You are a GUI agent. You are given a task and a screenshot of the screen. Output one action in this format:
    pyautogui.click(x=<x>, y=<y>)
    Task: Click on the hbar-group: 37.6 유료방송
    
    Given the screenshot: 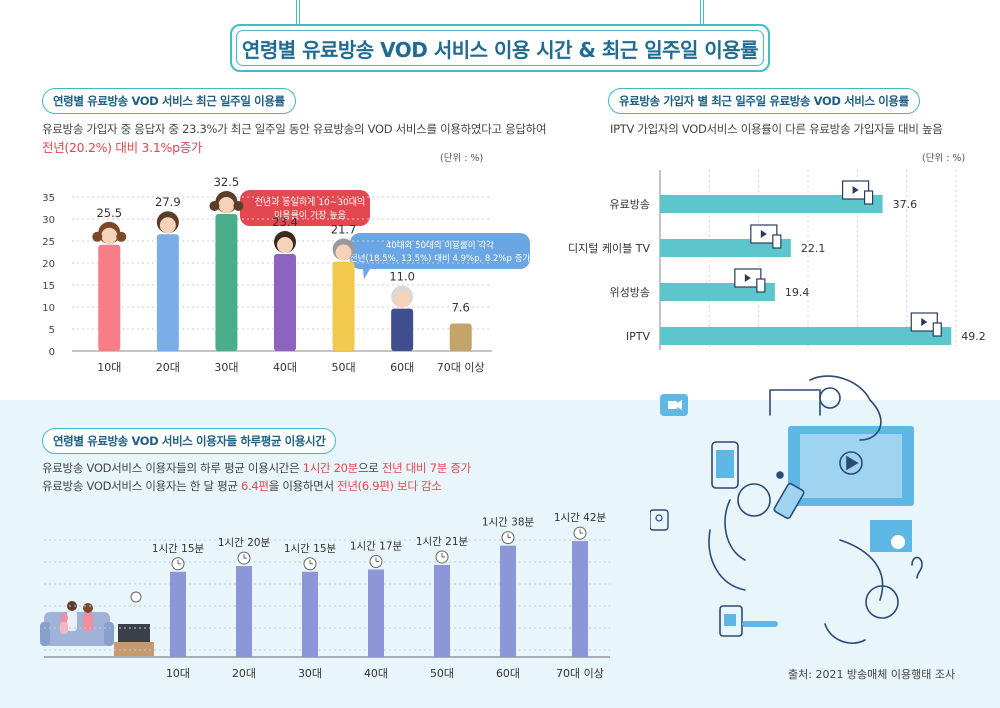 What is the action you would take?
    pyautogui.click(x=764, y=196)
    